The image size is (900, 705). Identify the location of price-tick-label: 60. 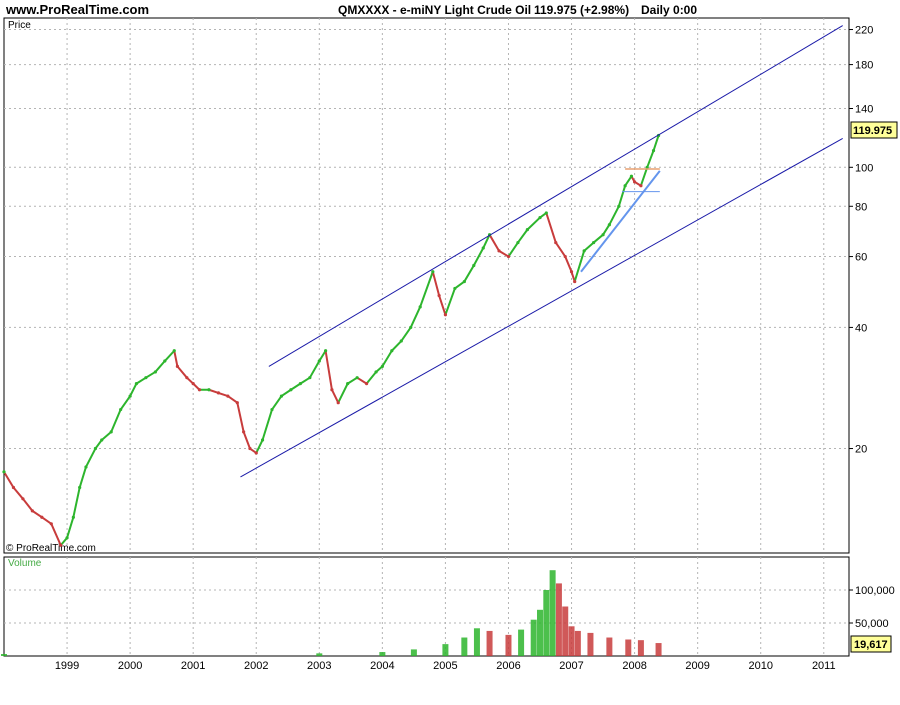
(861, 258).